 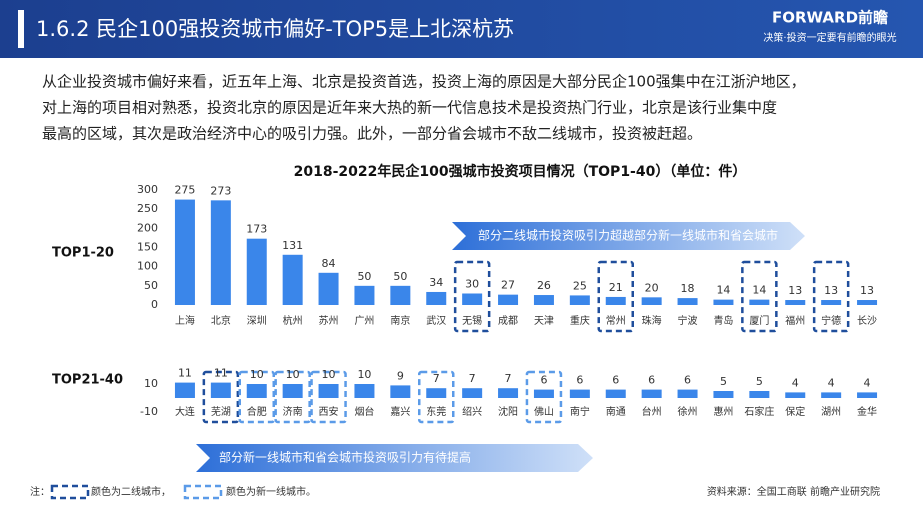 What do you see at coordinates (147, 227) in the screenshot?
I see `y-tick-label: 200` at bounding box center [147, 227].